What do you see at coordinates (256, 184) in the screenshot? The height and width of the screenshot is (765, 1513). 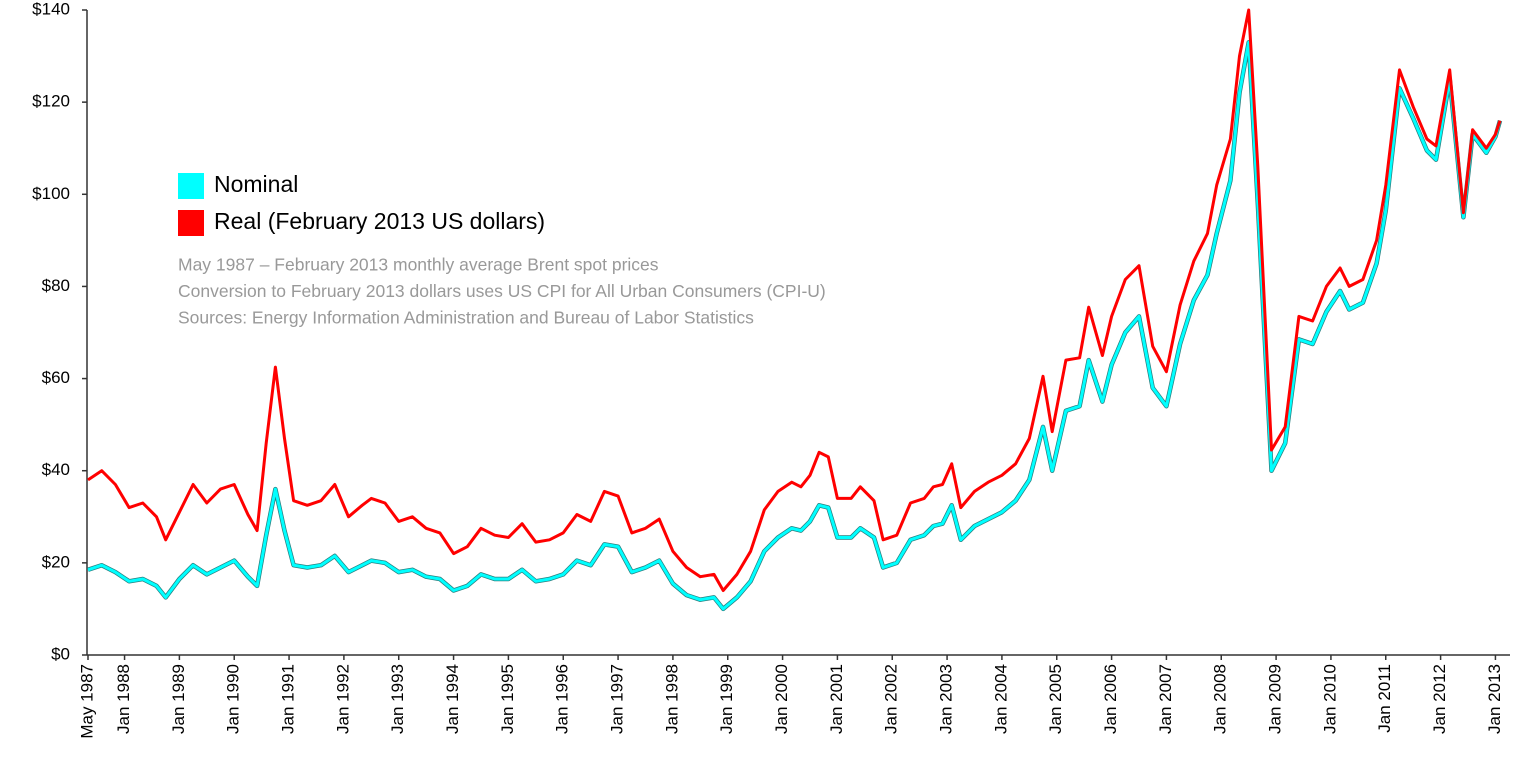 I see `legend-label: Nominal` at bounding box center [256, 184].